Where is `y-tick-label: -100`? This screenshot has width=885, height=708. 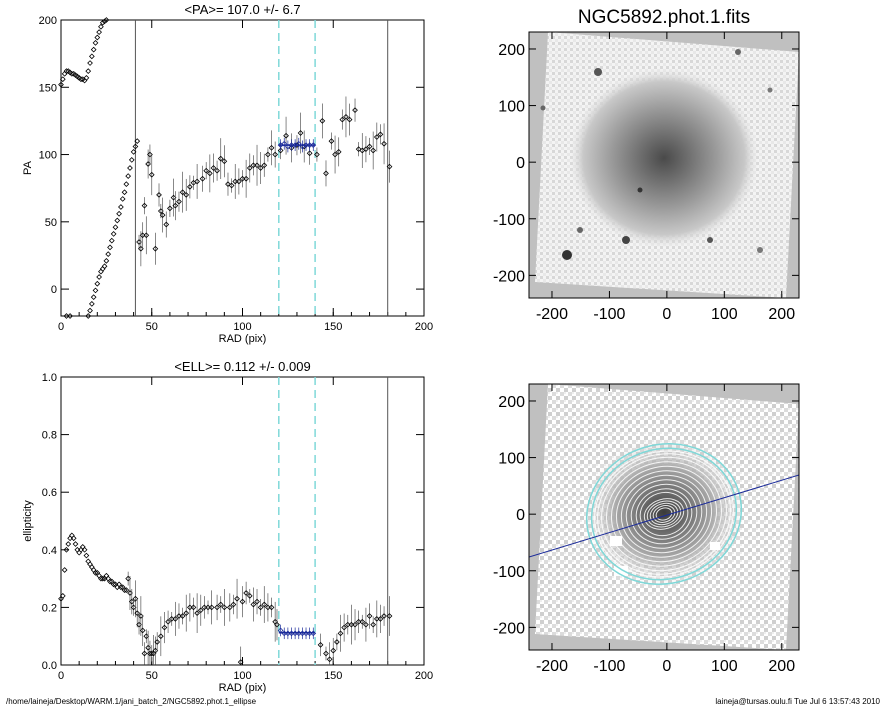
y-tick-label: -100 is located at coordinates (509, 572).